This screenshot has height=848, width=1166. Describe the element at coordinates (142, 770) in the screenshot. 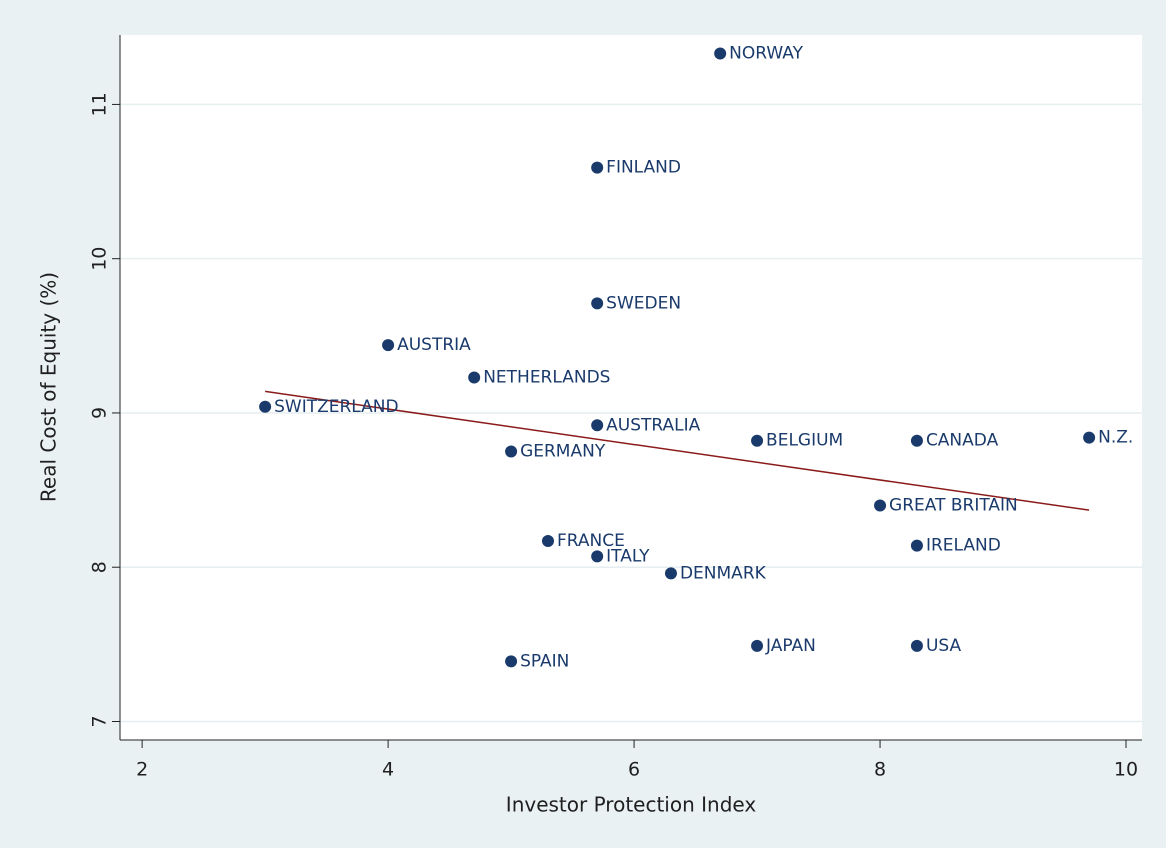

I see `x-tick-label: 2` at that location.